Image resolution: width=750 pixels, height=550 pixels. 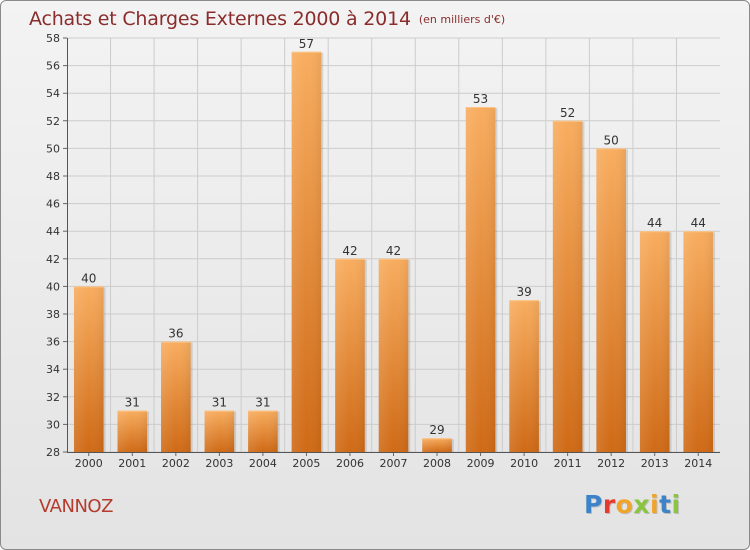 I want to click on x-tick-label: 2000, so click(x=89, y=463).